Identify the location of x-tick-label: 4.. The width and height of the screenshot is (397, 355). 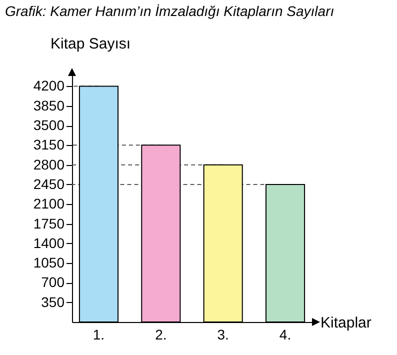
(285, 334).